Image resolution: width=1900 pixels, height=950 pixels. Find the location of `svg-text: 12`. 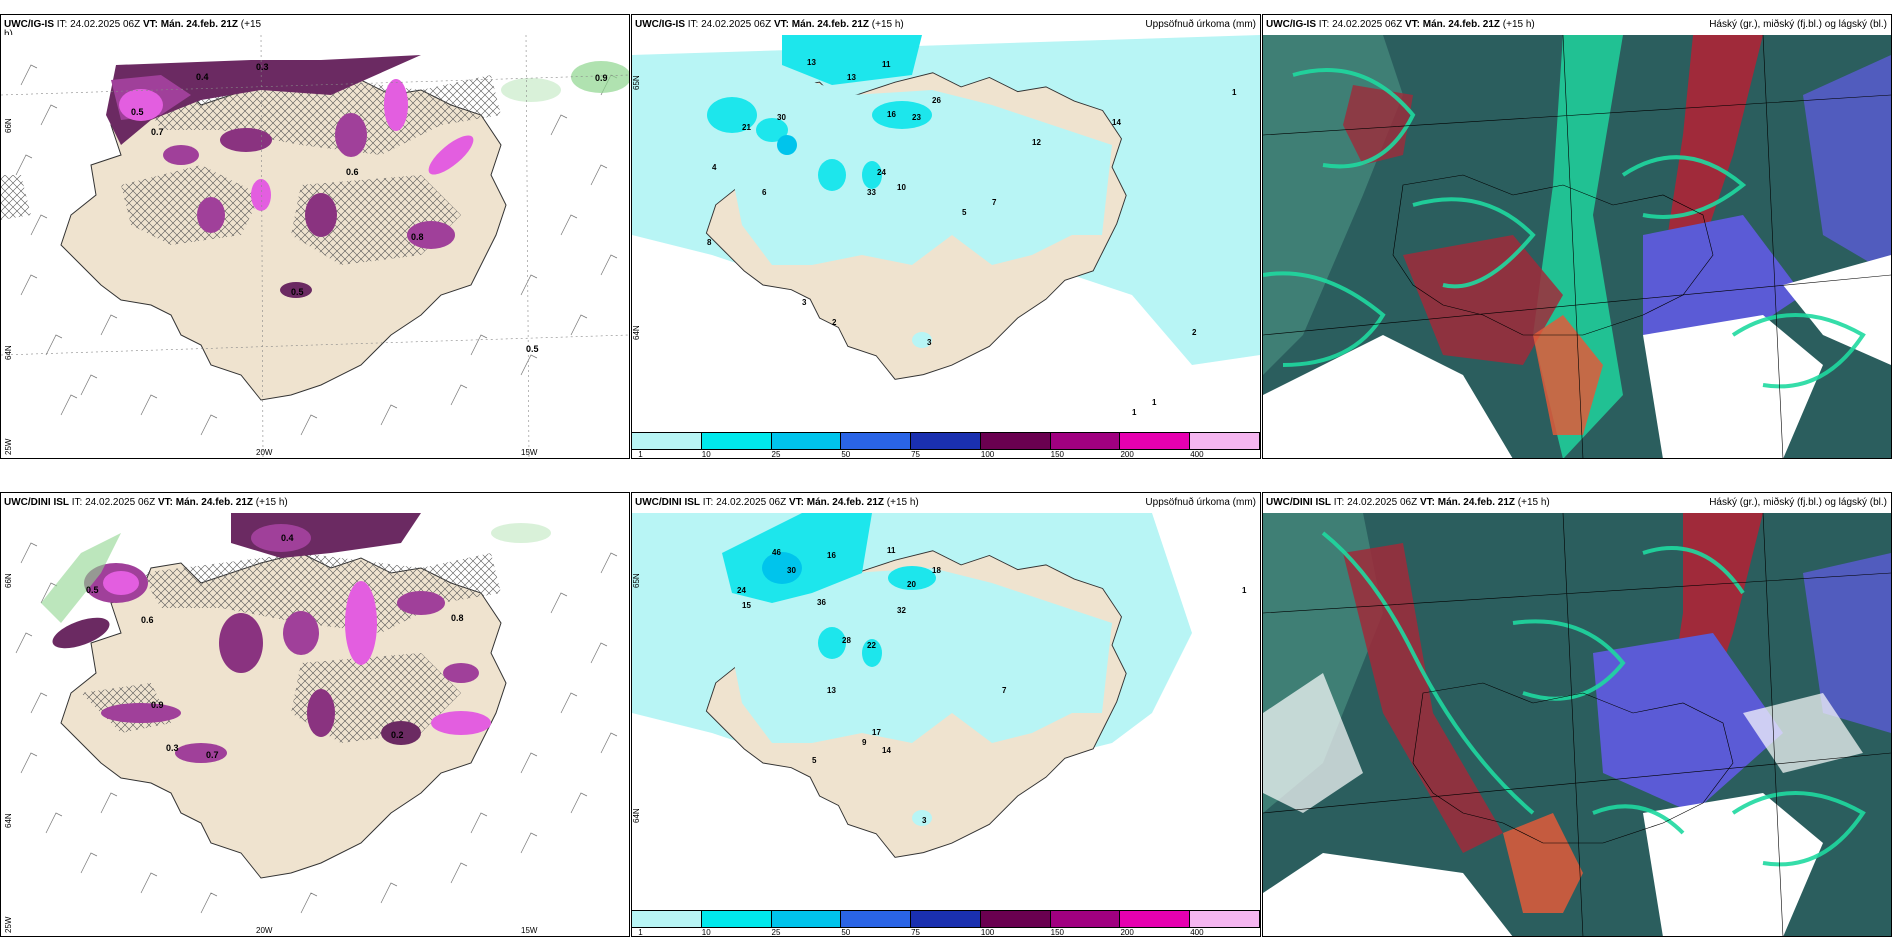

svg-text: 12 is located at coordinates (1036, 142).